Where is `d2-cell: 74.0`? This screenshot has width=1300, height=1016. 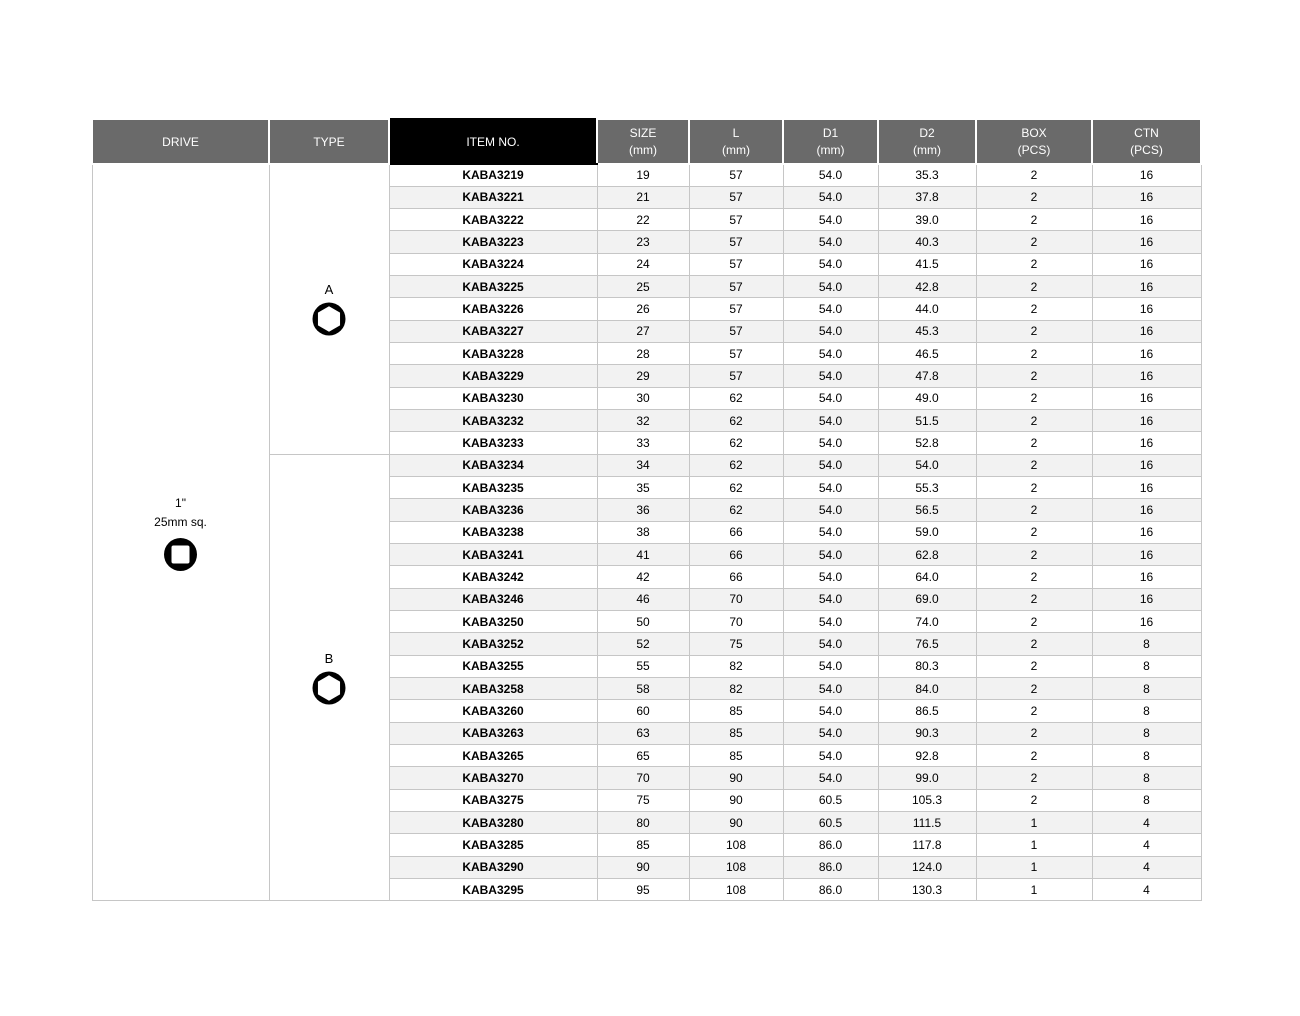 d2-cell: 74.0 is located at coordinates (927, 622).